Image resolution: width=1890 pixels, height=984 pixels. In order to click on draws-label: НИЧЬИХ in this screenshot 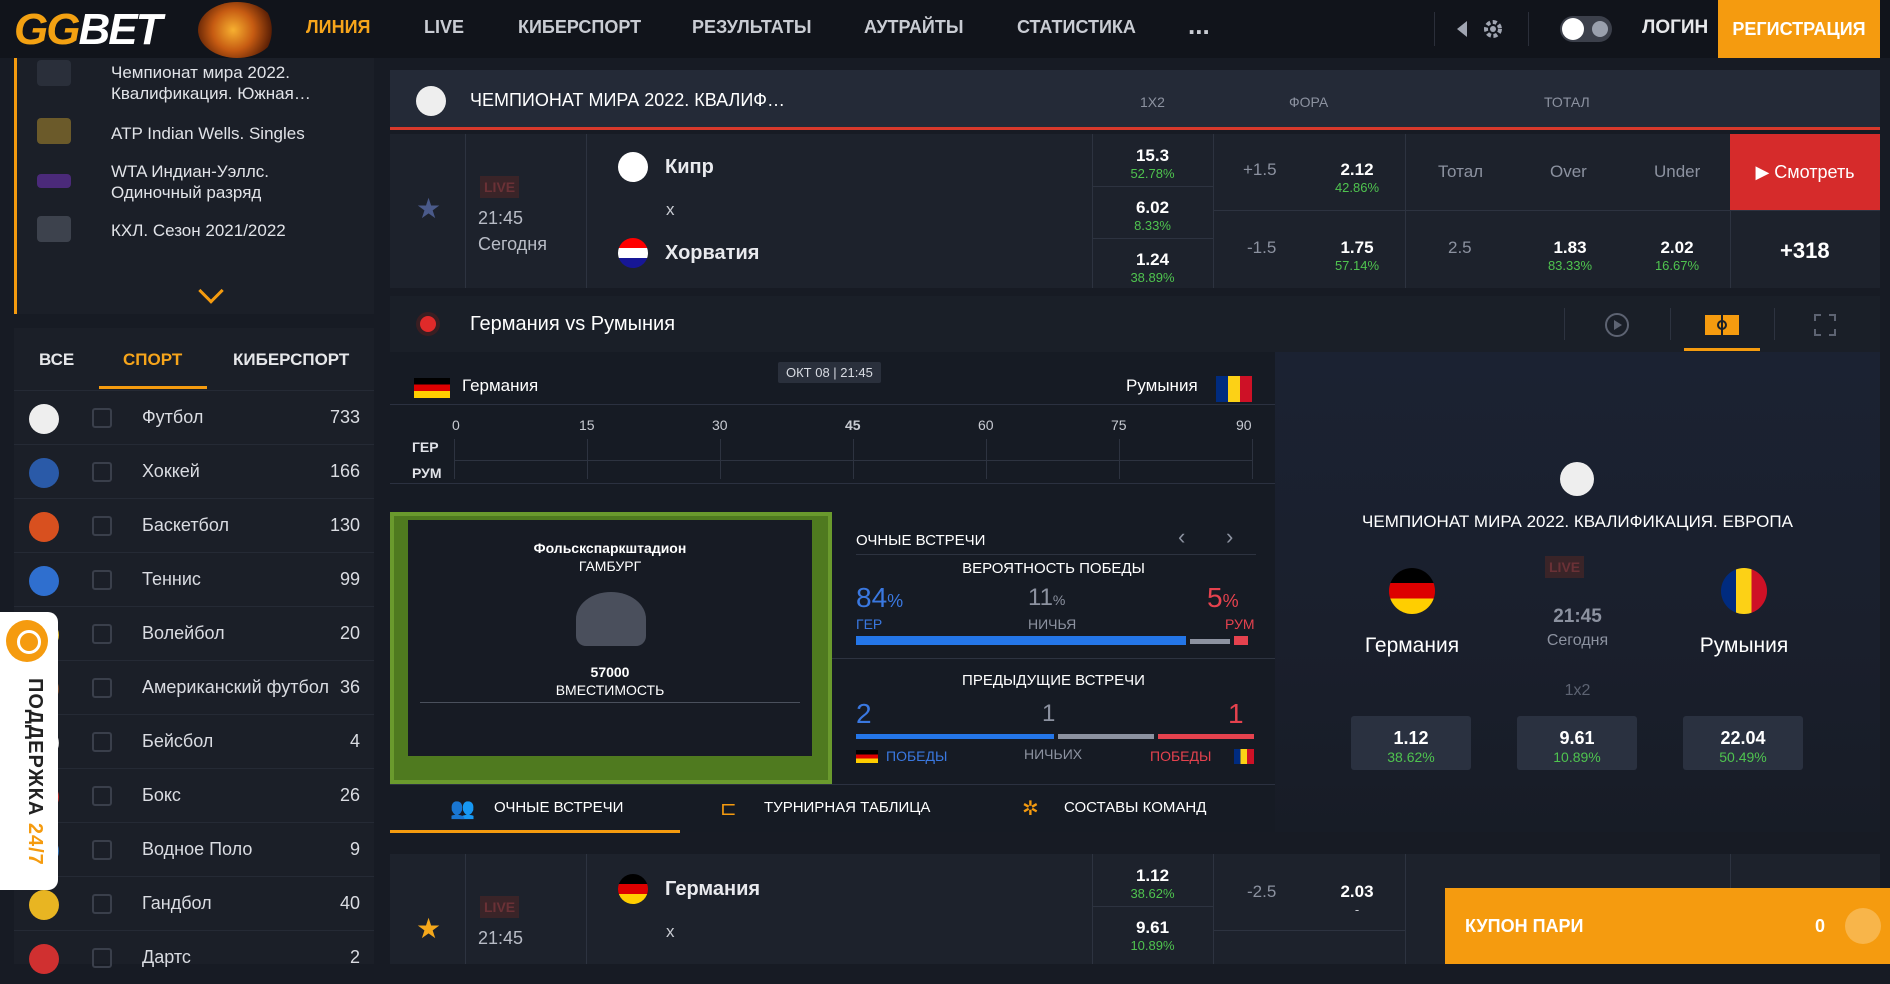, I will do `click(1053, 754)`.